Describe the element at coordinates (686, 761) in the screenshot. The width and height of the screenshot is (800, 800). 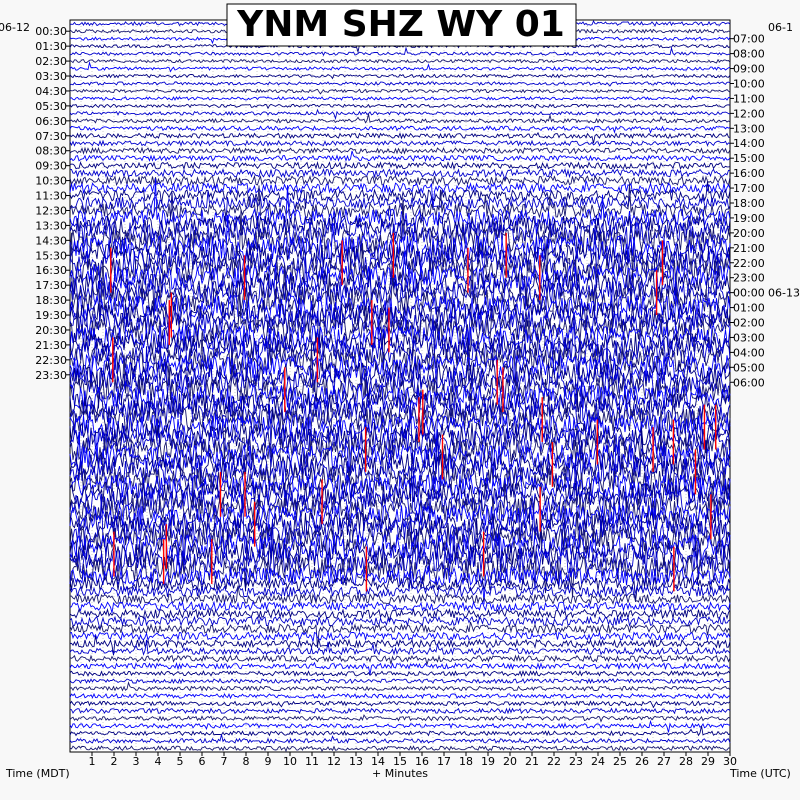
I see `x-tick-label: 28` at that location.